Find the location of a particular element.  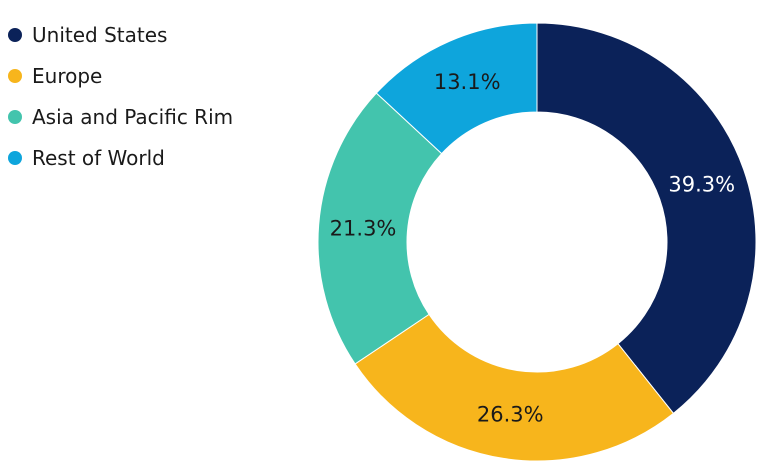

legend-swatch-united-states is located at coordinates (15, 34).